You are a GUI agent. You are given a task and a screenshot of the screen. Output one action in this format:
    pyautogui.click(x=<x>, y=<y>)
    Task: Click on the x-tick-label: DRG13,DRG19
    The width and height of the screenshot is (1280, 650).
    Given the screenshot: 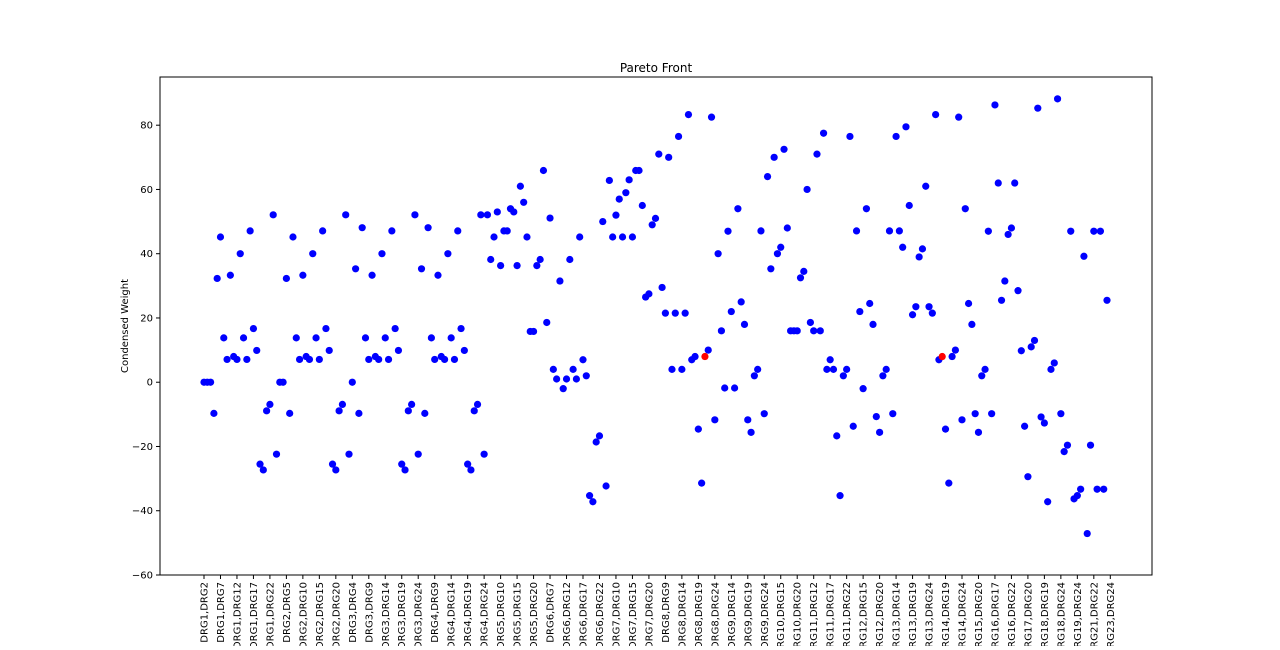 What is the action you would take?
    pyautogui.click(x=913, y=614)
    